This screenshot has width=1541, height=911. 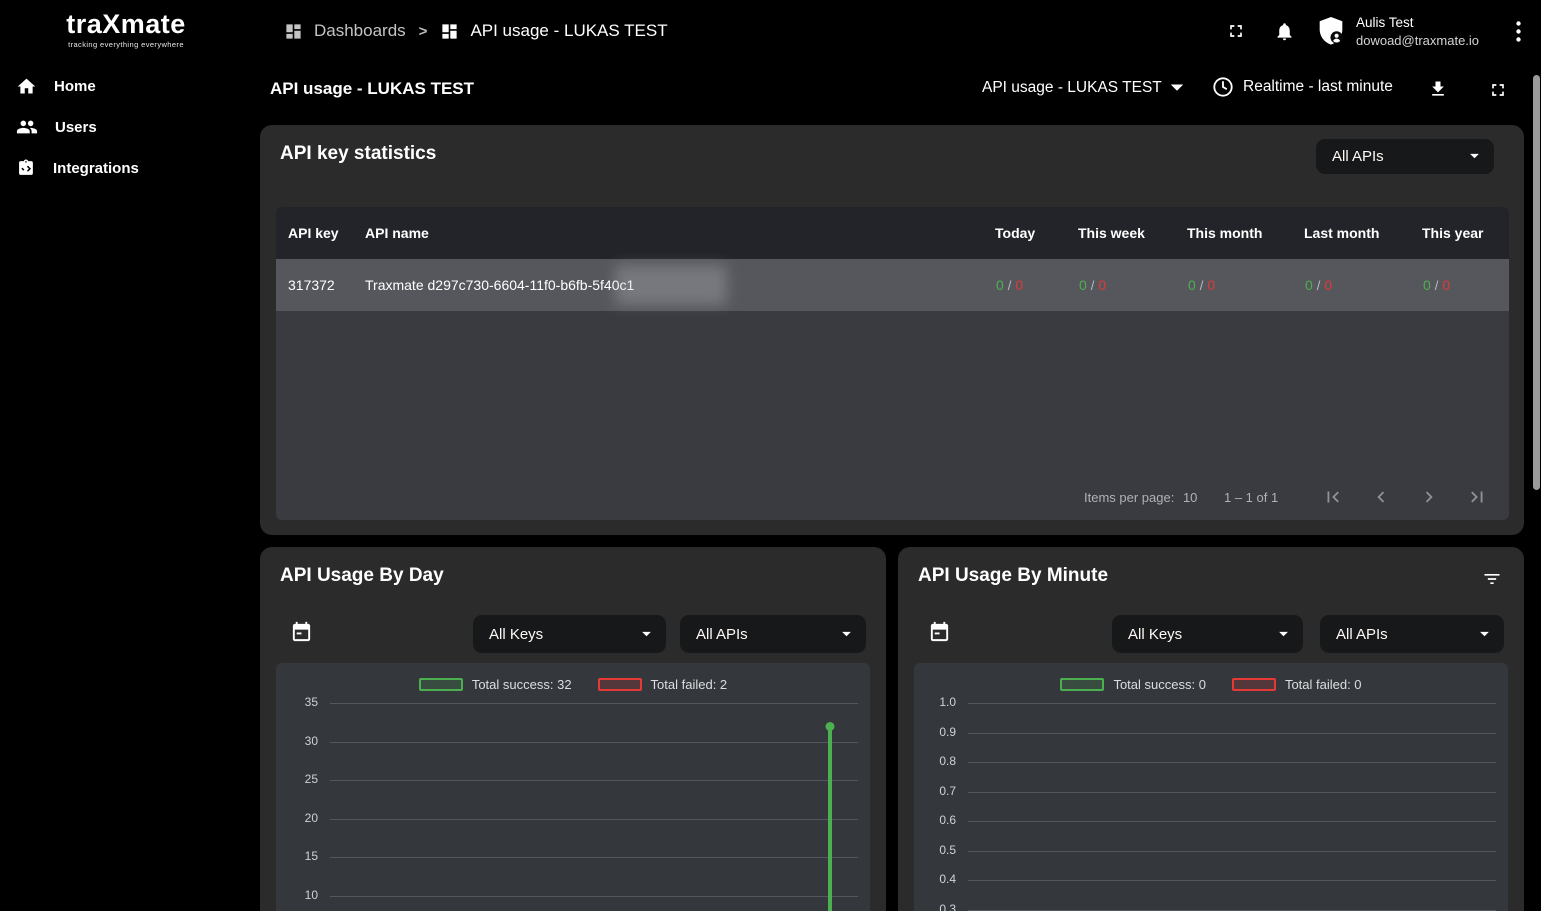 I want to click on scrollbar-track, so click(x=1536, y=486).